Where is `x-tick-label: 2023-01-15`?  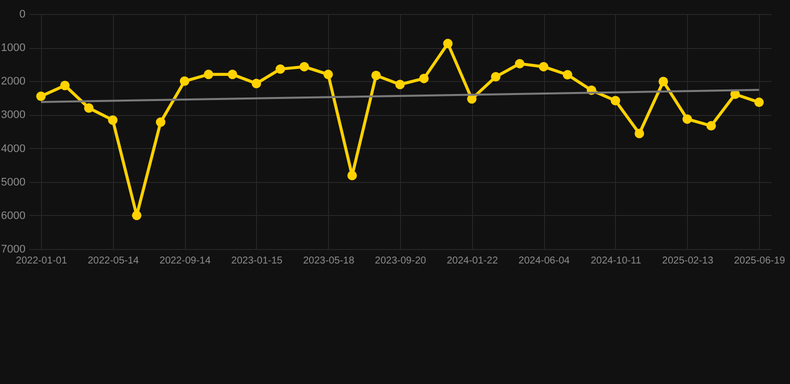 x-tick-label: 2023-01-15 is located at coordinates (257, 261).